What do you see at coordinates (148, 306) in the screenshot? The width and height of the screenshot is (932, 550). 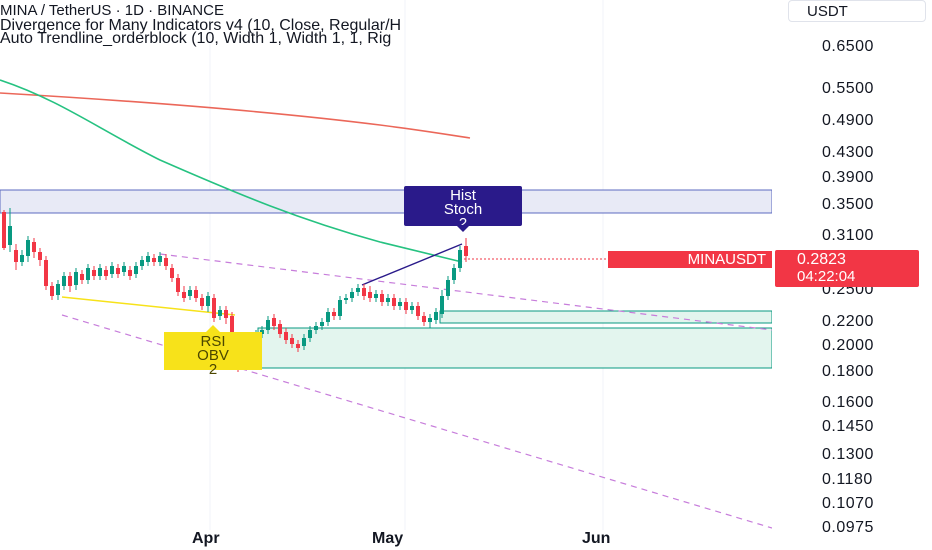 I see `divergence-line-bull` at bounding box center [148, 306].